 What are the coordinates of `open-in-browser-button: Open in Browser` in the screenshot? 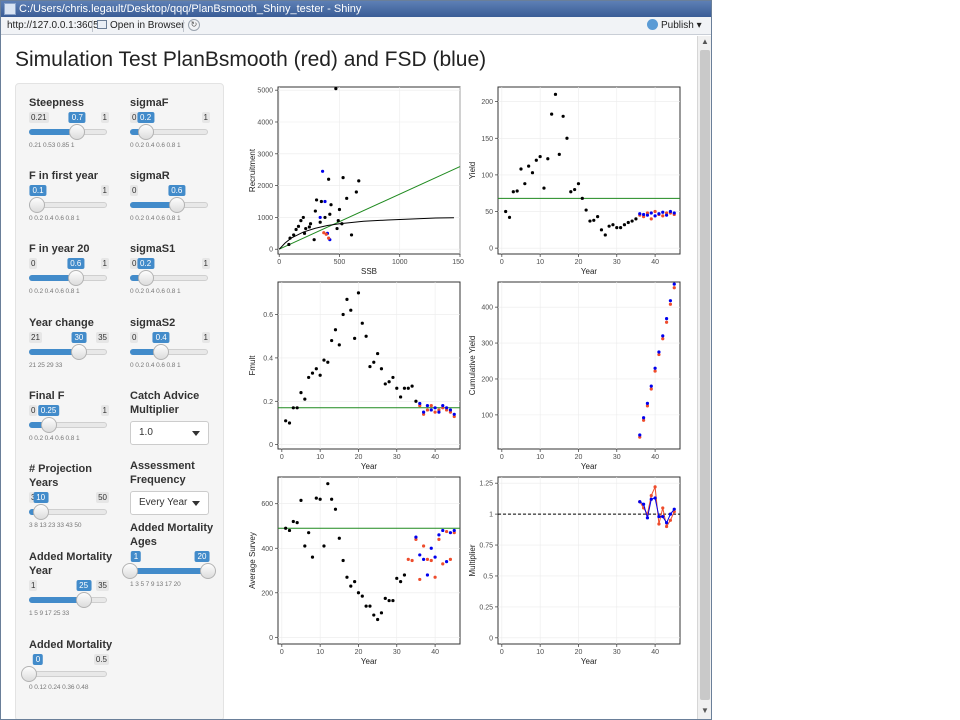 It's located at (140, 26).